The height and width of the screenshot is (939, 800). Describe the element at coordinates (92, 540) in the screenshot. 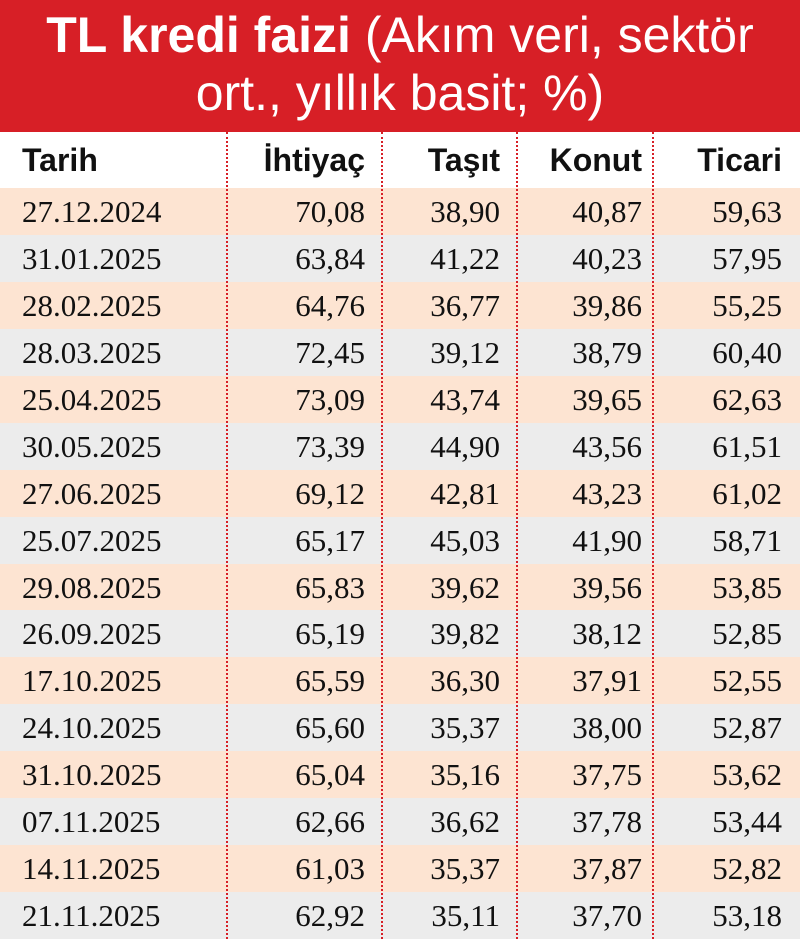

I see `date-cell: 25.07.2025` at that location.